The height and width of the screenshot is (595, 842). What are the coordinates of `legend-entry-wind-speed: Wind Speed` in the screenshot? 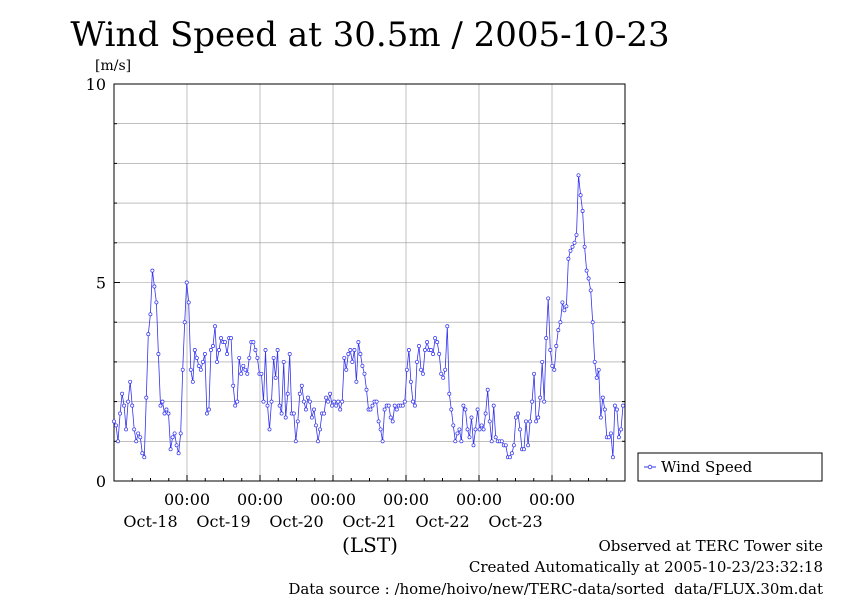 It's located at (707, 467).